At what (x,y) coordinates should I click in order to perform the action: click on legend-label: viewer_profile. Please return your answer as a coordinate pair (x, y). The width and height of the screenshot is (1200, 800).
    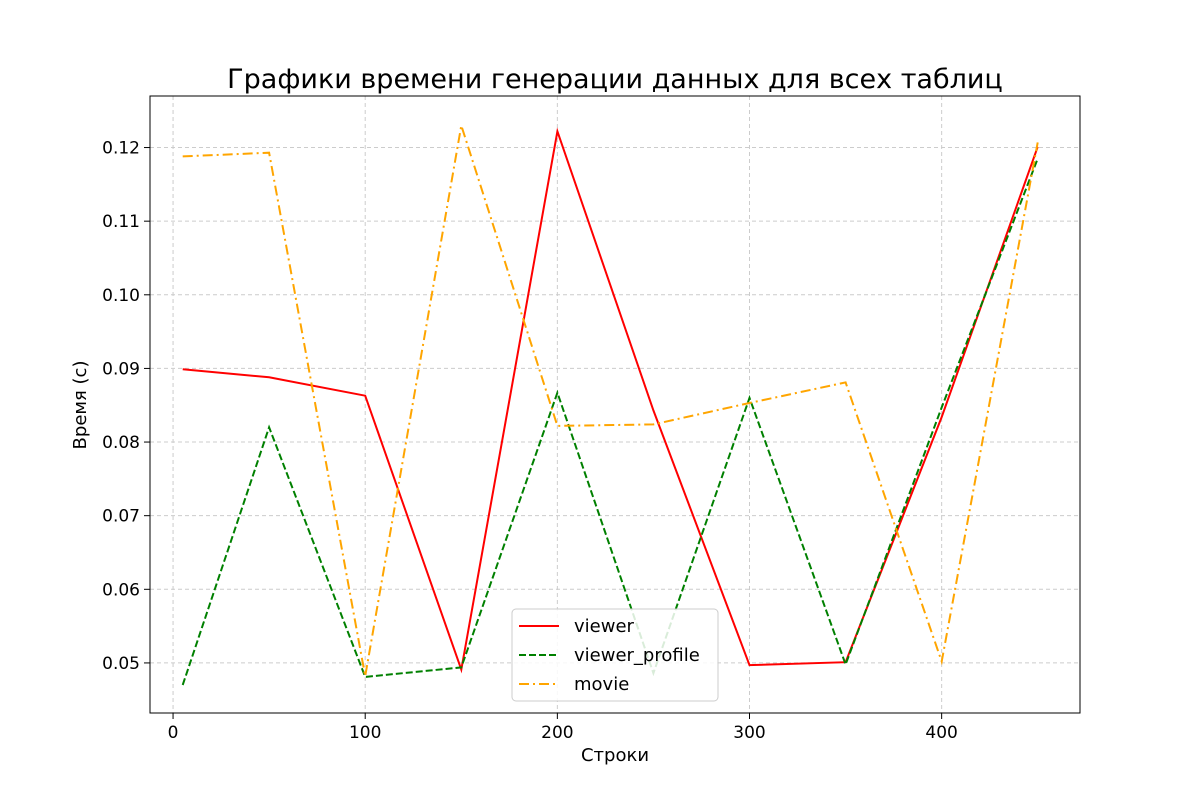
    Looking at the image, I should click on (637, 655).